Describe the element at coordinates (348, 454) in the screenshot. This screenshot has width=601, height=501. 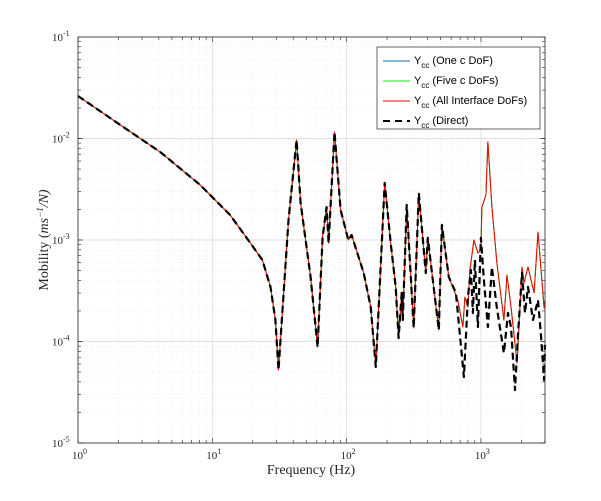
I see `x-tick-label: 10²` at that location.